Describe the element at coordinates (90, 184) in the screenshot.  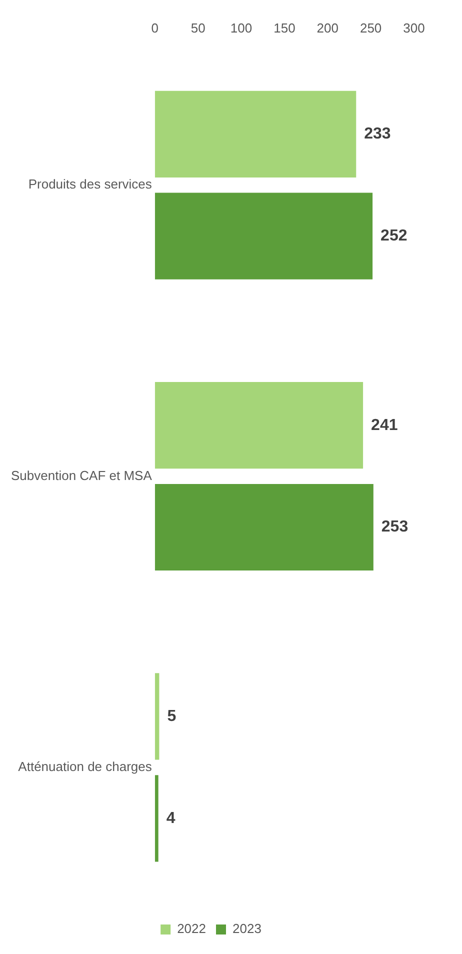
I see `y-tick-label: Produits des services` at that location.